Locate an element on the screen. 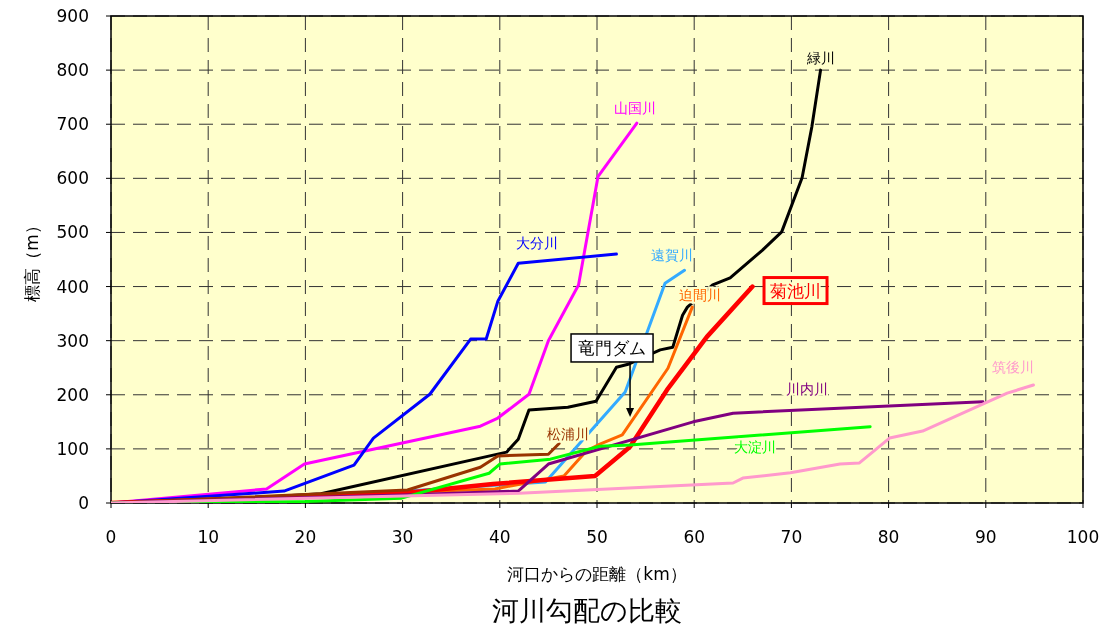 This screenshot has width=1117, height=631. series-label: 筑後川 is located at coordinates (1013, 367).